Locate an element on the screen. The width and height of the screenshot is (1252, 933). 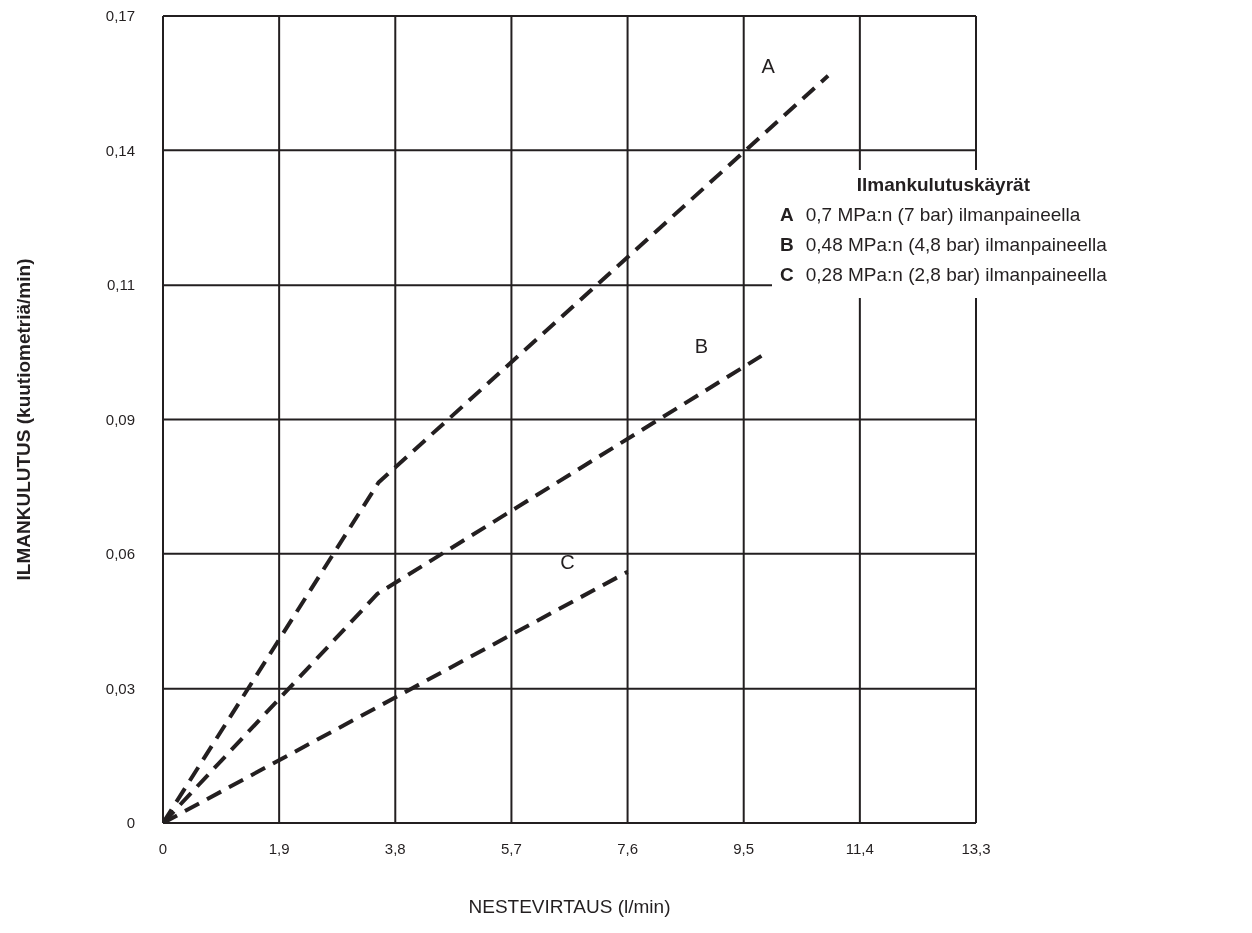
series-label: C is located at coordinates (567, 561).